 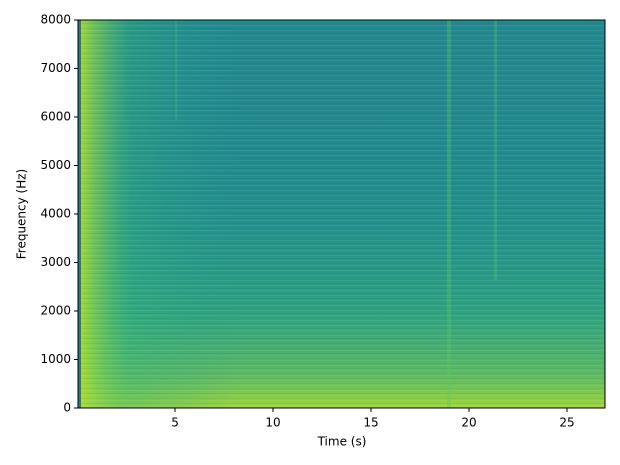 I want to click on y-tick-label: 6000, so click(x=55, y=117).